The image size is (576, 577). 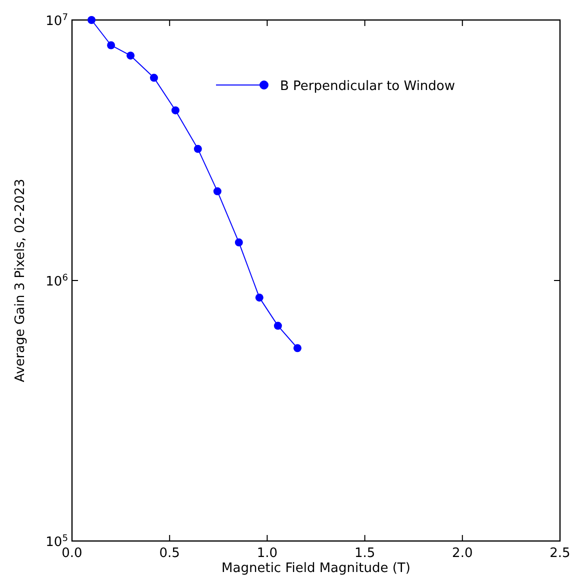 I want to click on y-tick-label: 10$^{7}$, so click(x=57, y=21).